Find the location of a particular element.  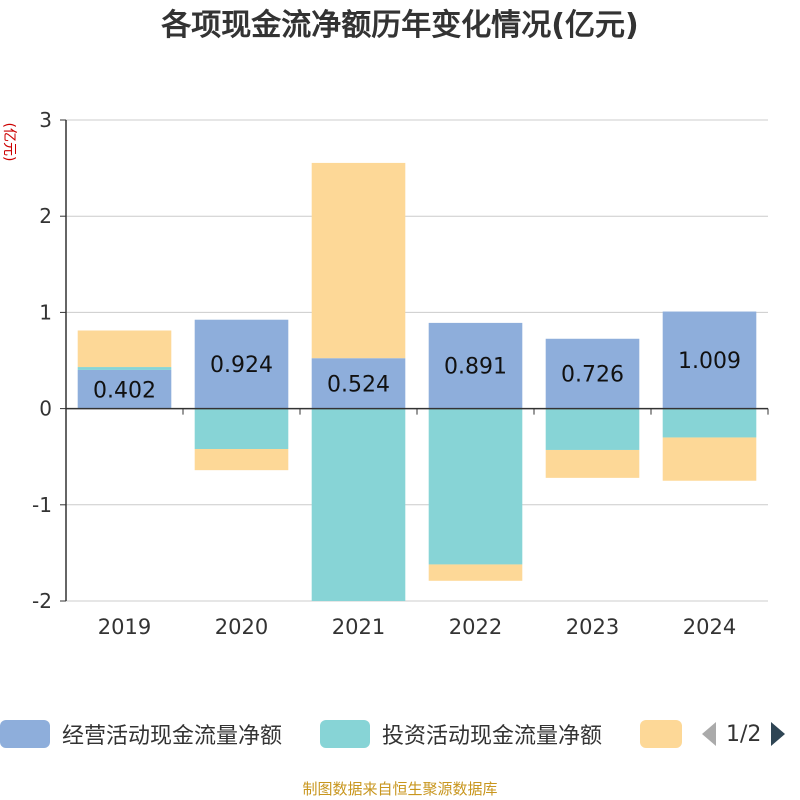

x-tick-label-2020: 2020 is located at coordinates (241, 627).